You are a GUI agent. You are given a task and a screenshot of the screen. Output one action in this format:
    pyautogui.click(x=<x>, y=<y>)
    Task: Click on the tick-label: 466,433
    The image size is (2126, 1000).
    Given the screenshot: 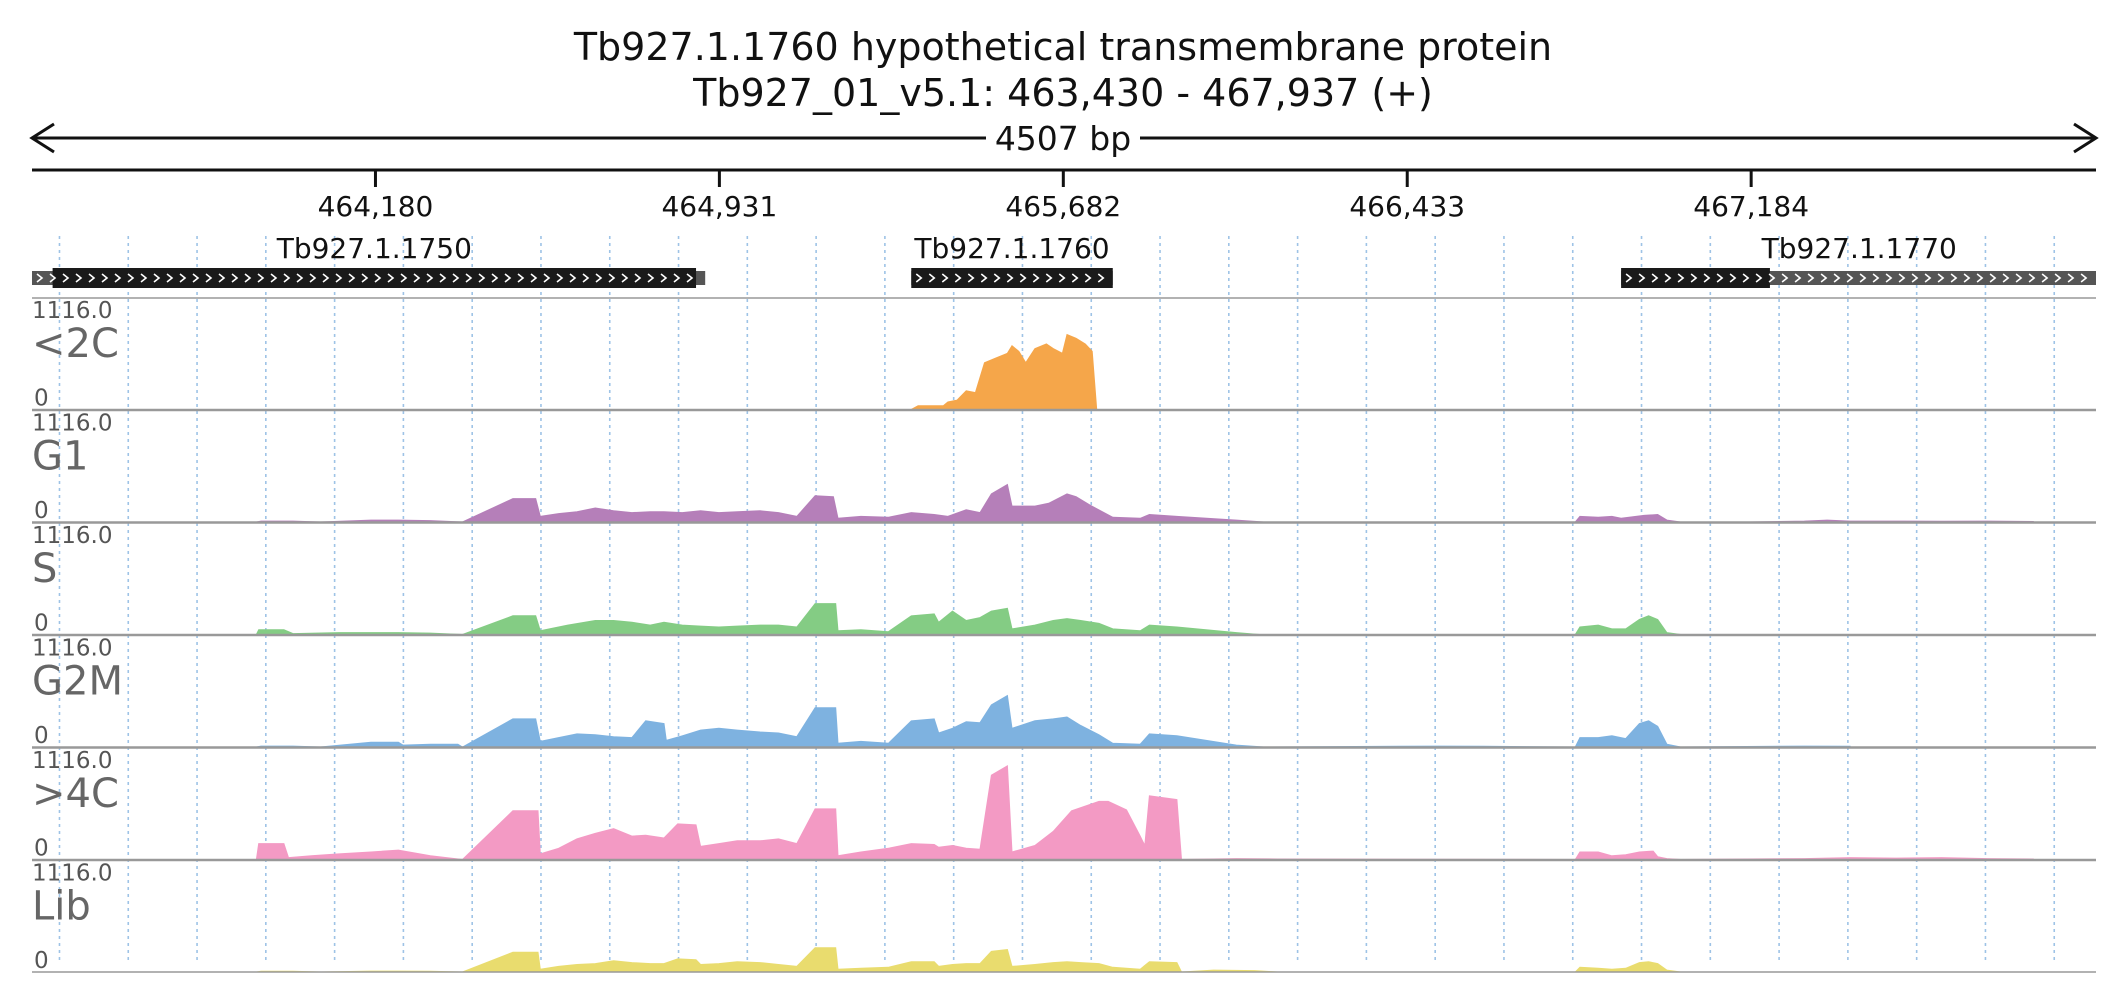 What is the action you would take?
    pyautogui.click(x=1407, y=206)
    